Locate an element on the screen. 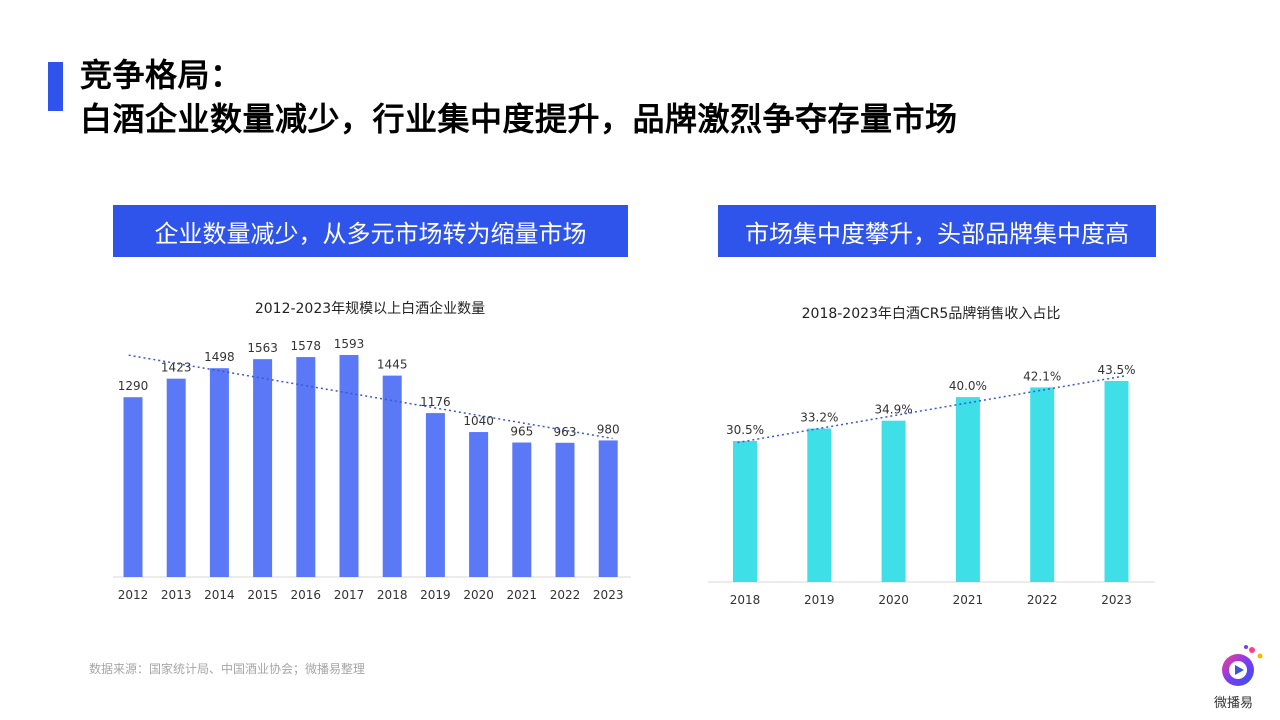 Image resolution: width=1280 pixels, height=720 pixels. data-label-2015: 1563 is located at coordinates (262, 348).